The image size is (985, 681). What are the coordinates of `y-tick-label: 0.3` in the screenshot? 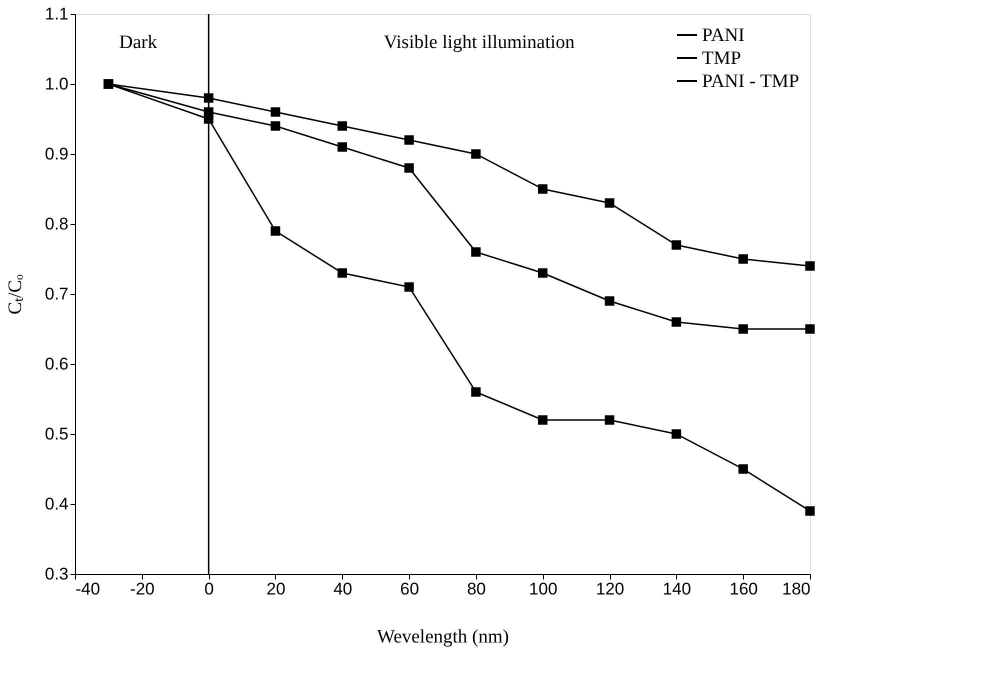 It's located at (56, 574).